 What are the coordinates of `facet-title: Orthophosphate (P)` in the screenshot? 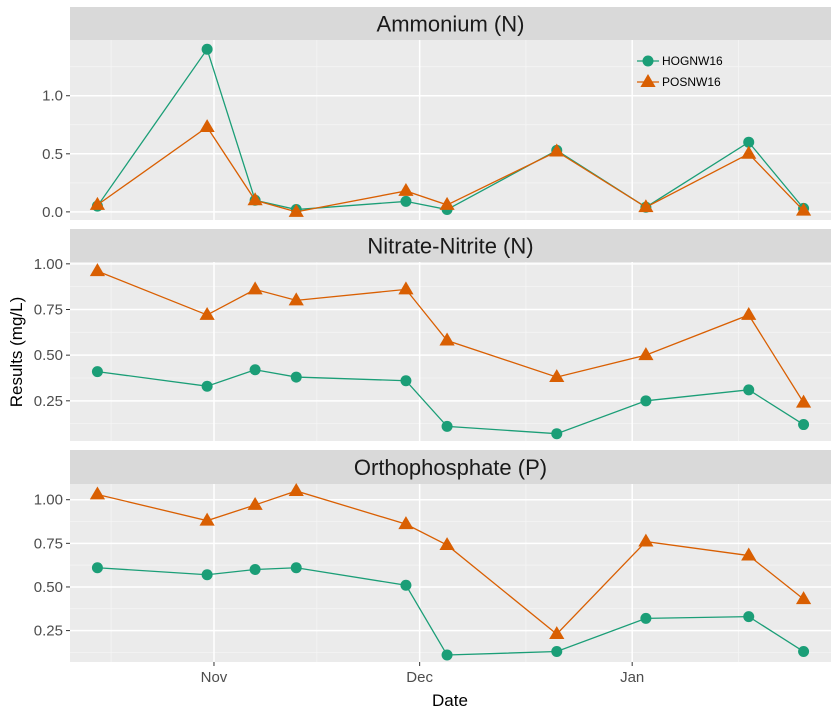 It's located at (450, 467).